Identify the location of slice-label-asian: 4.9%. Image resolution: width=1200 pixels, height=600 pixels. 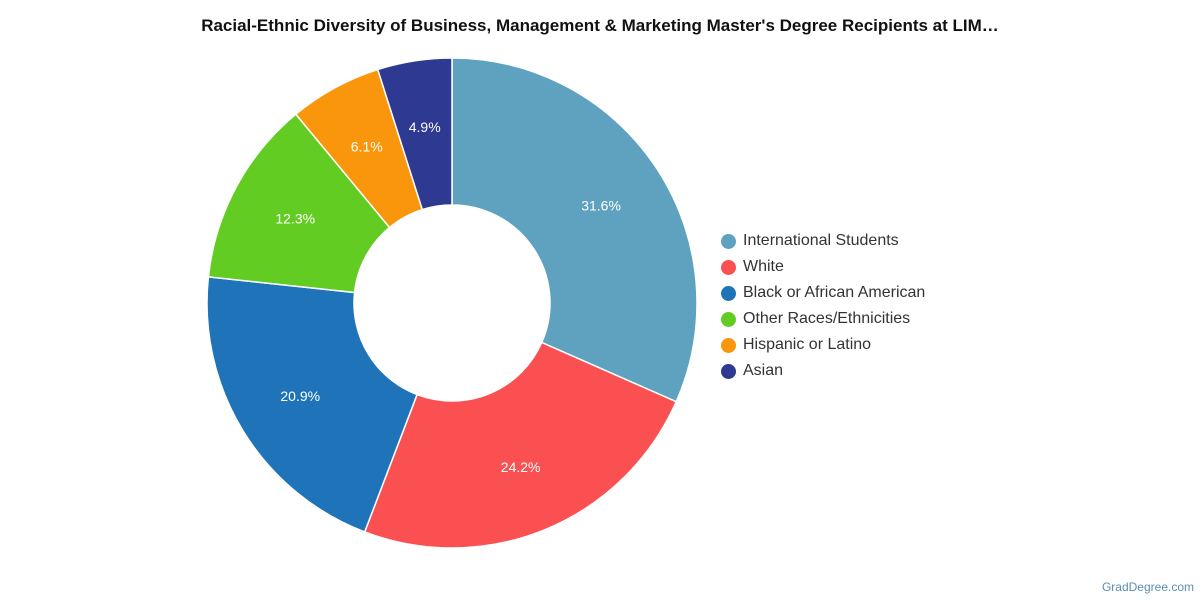
(425, 127).